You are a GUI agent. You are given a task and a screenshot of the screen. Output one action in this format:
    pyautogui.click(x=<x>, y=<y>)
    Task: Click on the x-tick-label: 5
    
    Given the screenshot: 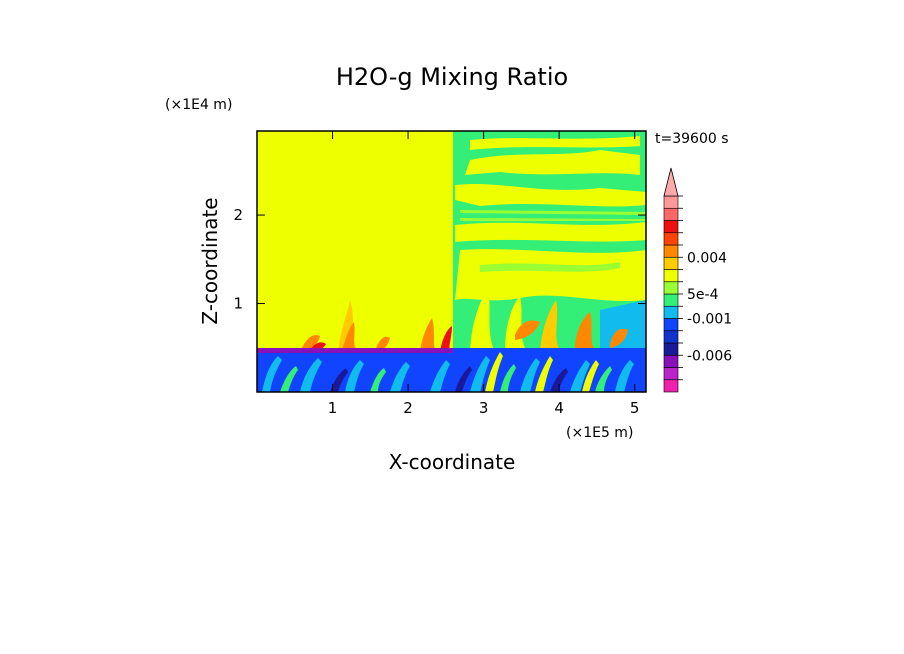 What is the action you would take?
    pyautogui.click(x=635, y=408)
    